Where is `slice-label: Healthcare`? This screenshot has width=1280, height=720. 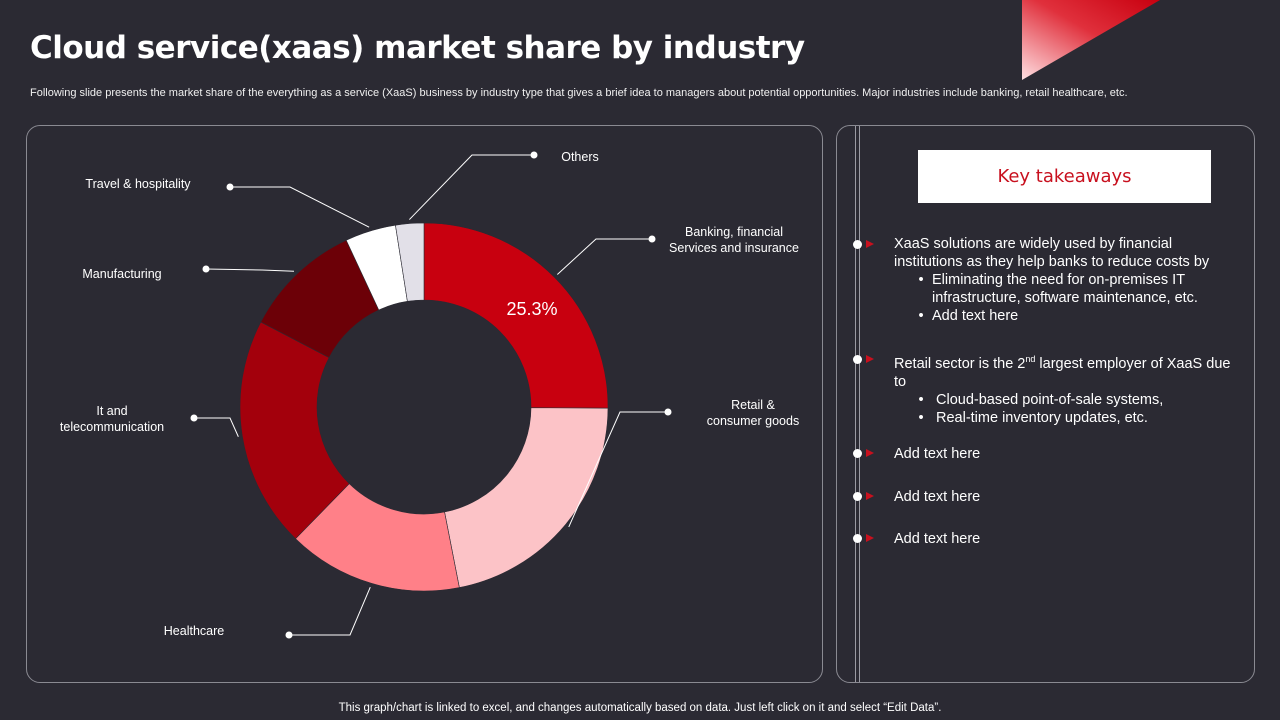 slice-label: Healthcare is located at coordinates (194, 631).